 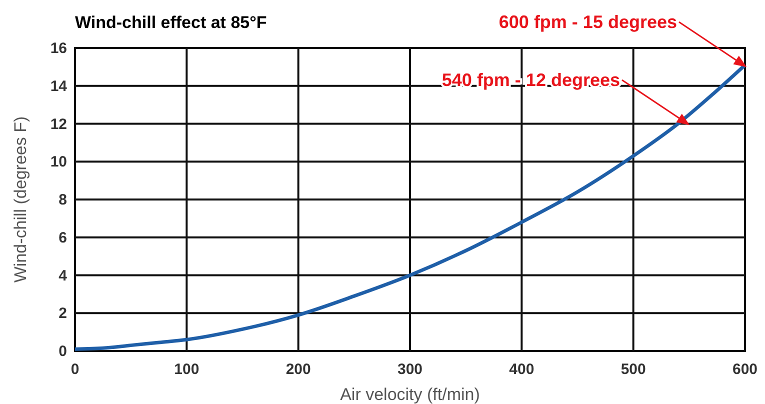 I want to click on y-axis-title: Wind-chill (degrees F), so click(x=20, y=199).